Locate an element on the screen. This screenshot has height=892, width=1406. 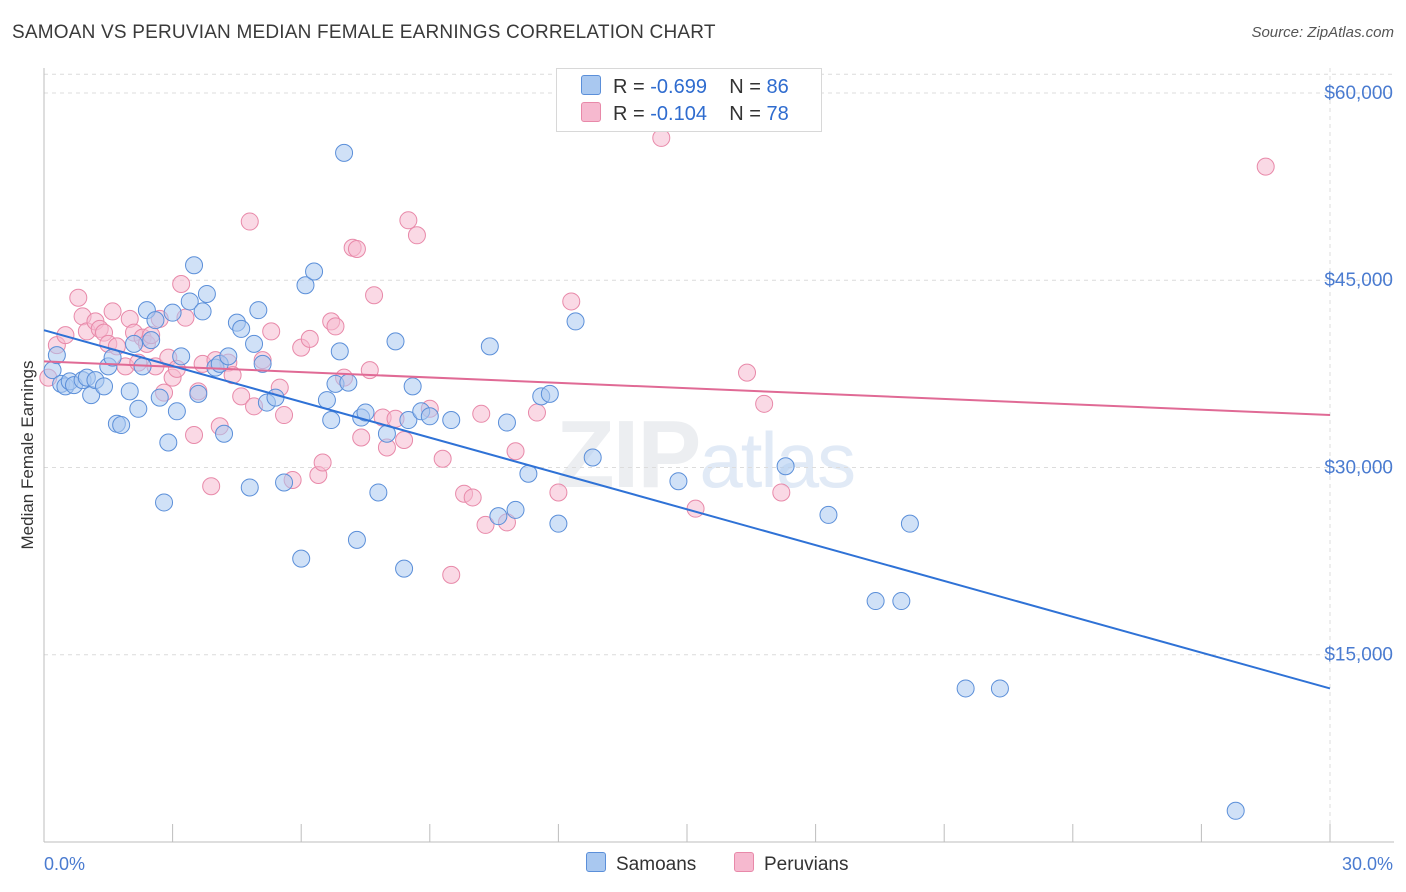
samoans-legend-label: Samoans is located at coordinates (656, 864).